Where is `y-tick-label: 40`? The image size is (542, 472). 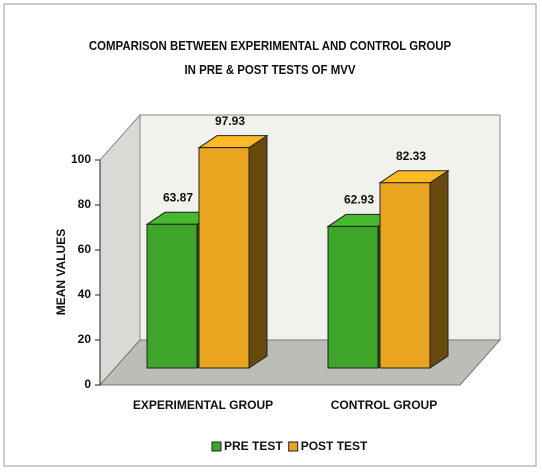 y-tick-label: 40 is located at coordinates (85, 294).